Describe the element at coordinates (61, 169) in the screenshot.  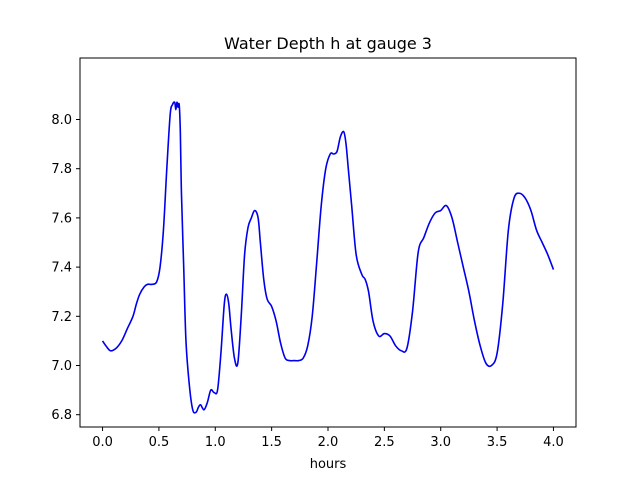
I see `y-tick-label: 7.8` at that location.